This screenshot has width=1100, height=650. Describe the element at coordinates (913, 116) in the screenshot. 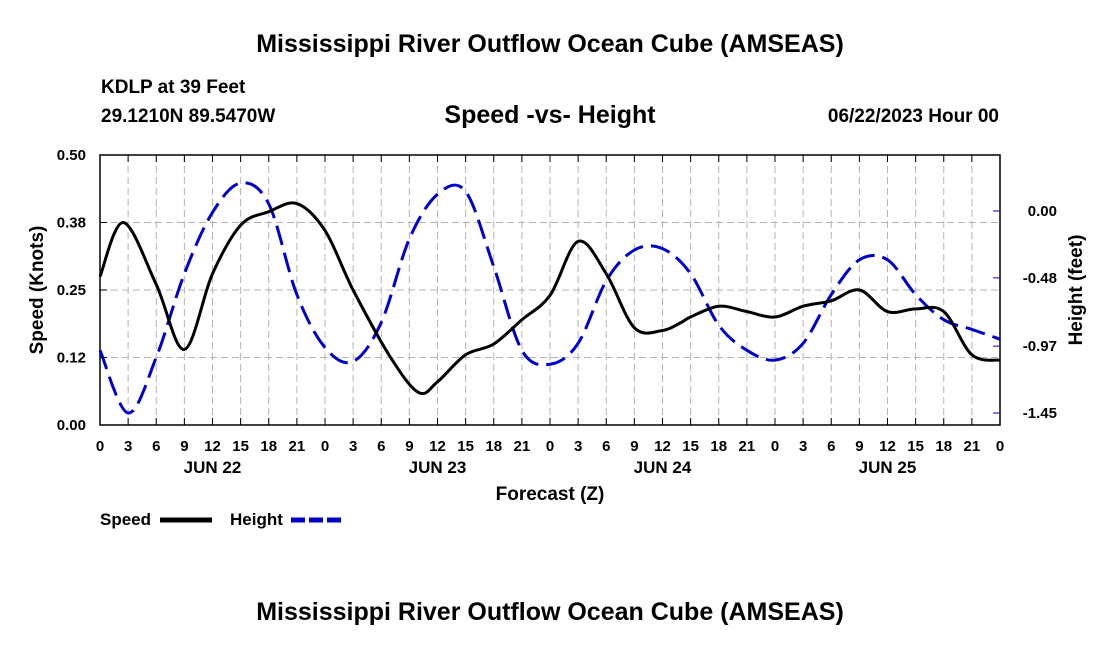

I see `forecast-date: 06/22/2023 Hour 00` at that location.